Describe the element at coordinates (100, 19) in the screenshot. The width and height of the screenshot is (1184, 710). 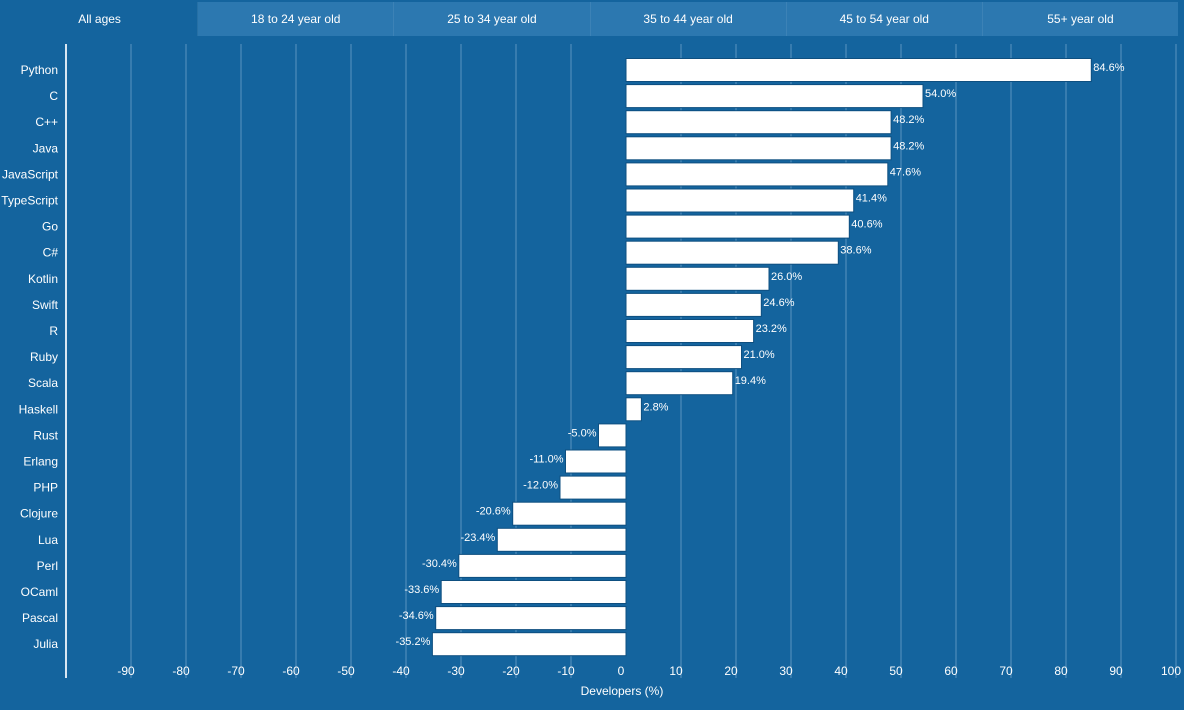
I see `tab-all-ages: All ages` at that location.